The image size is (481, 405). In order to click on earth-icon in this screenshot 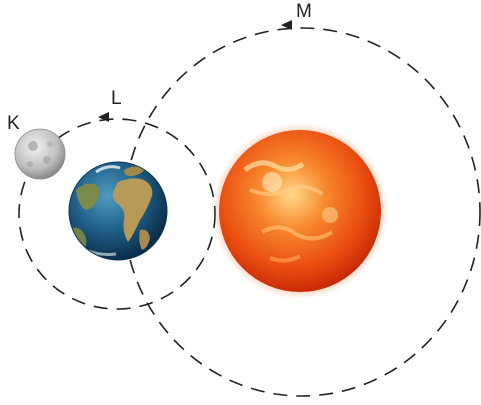, I will do `click(118, 211)`.